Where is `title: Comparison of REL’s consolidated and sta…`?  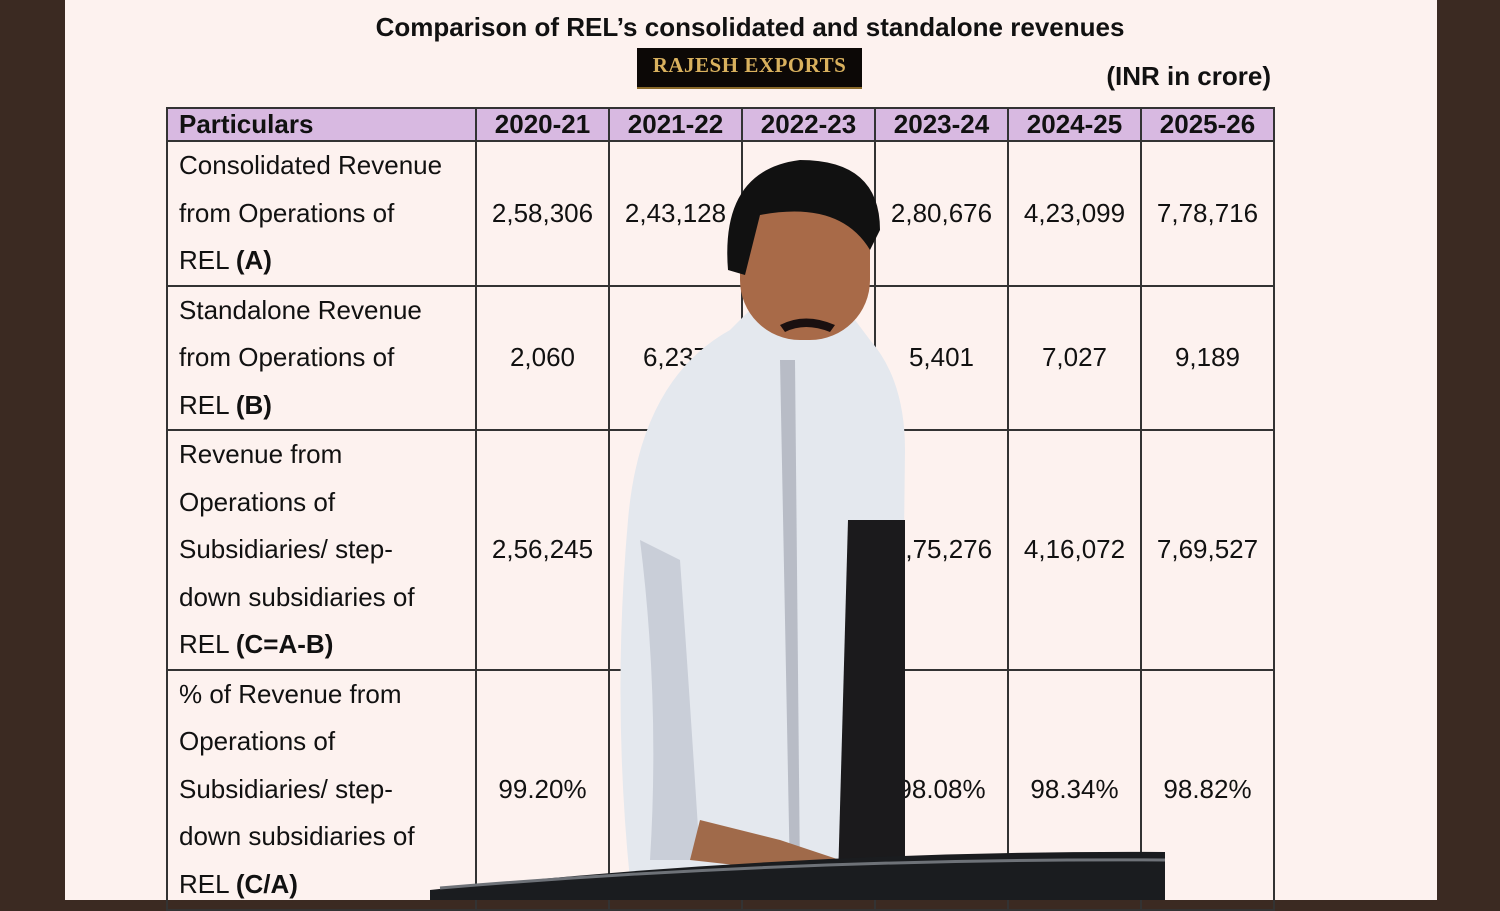 title: Comparison of REL’s consolidated and sta… is located at coordinates (750, 27).